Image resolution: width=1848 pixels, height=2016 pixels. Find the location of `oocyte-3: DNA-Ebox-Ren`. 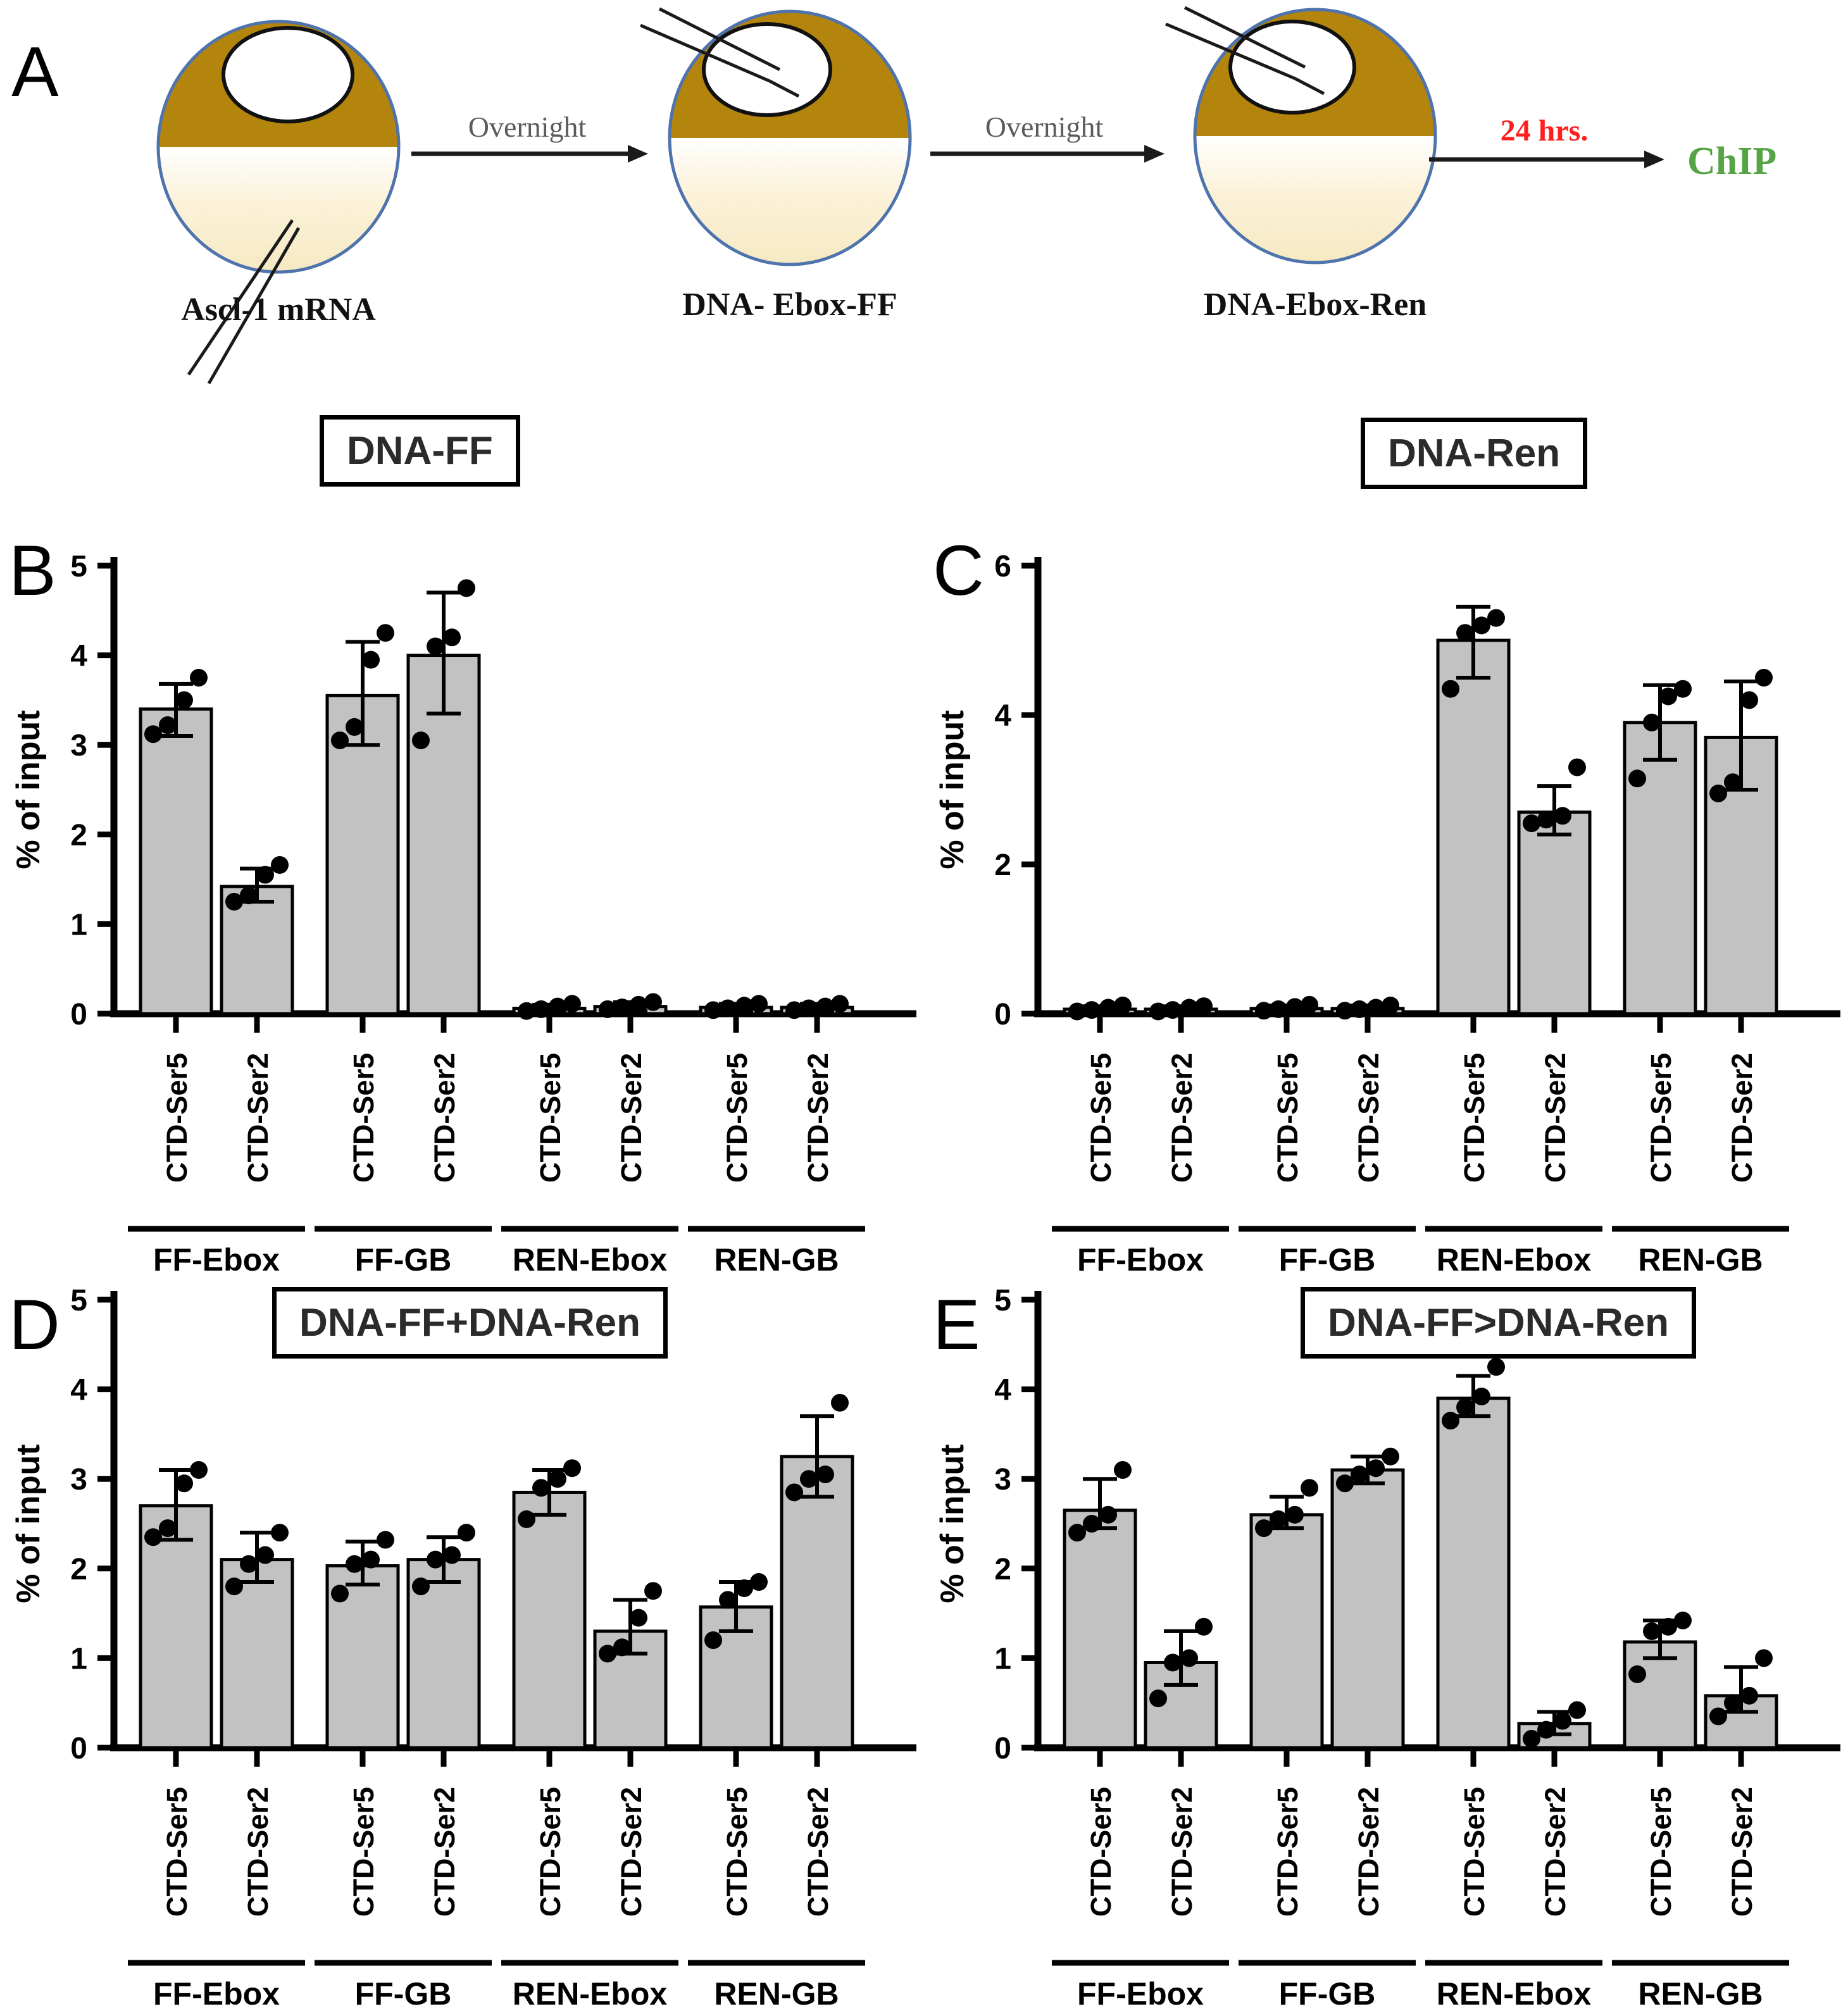

oocyte-3: DNA-Ebox-Ren is located at coordinates (1301, 164).